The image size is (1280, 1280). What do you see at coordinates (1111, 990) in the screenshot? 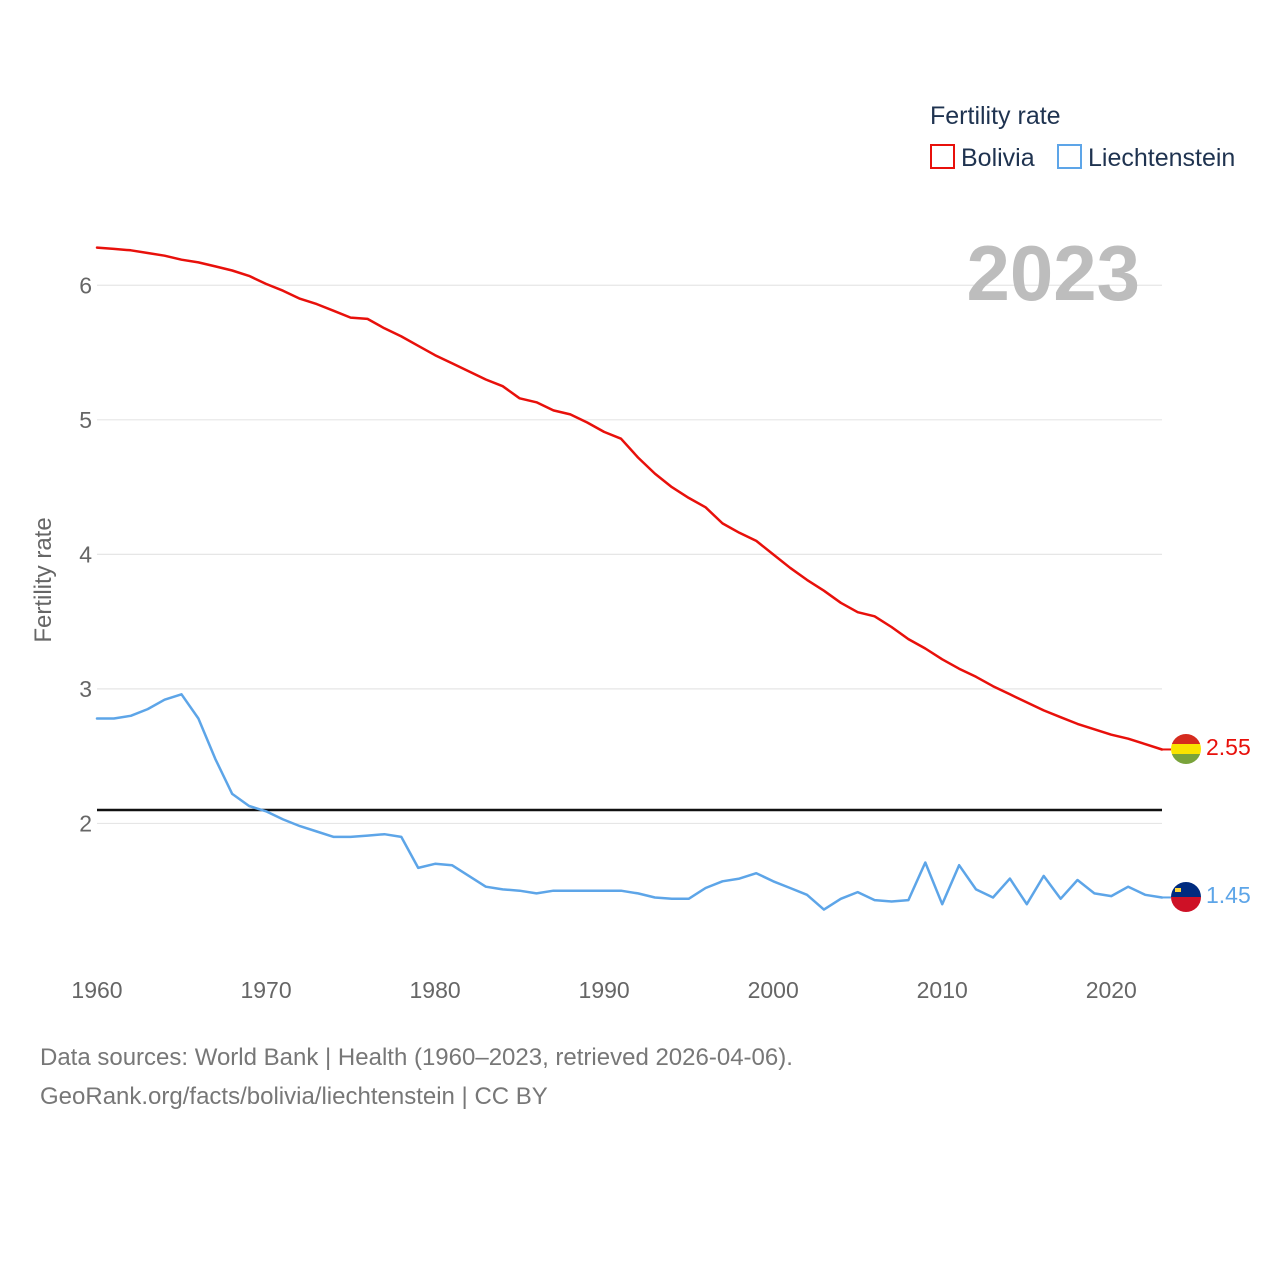
I see `x-tick-2020: 2020` at bounding box center [1111, 990].